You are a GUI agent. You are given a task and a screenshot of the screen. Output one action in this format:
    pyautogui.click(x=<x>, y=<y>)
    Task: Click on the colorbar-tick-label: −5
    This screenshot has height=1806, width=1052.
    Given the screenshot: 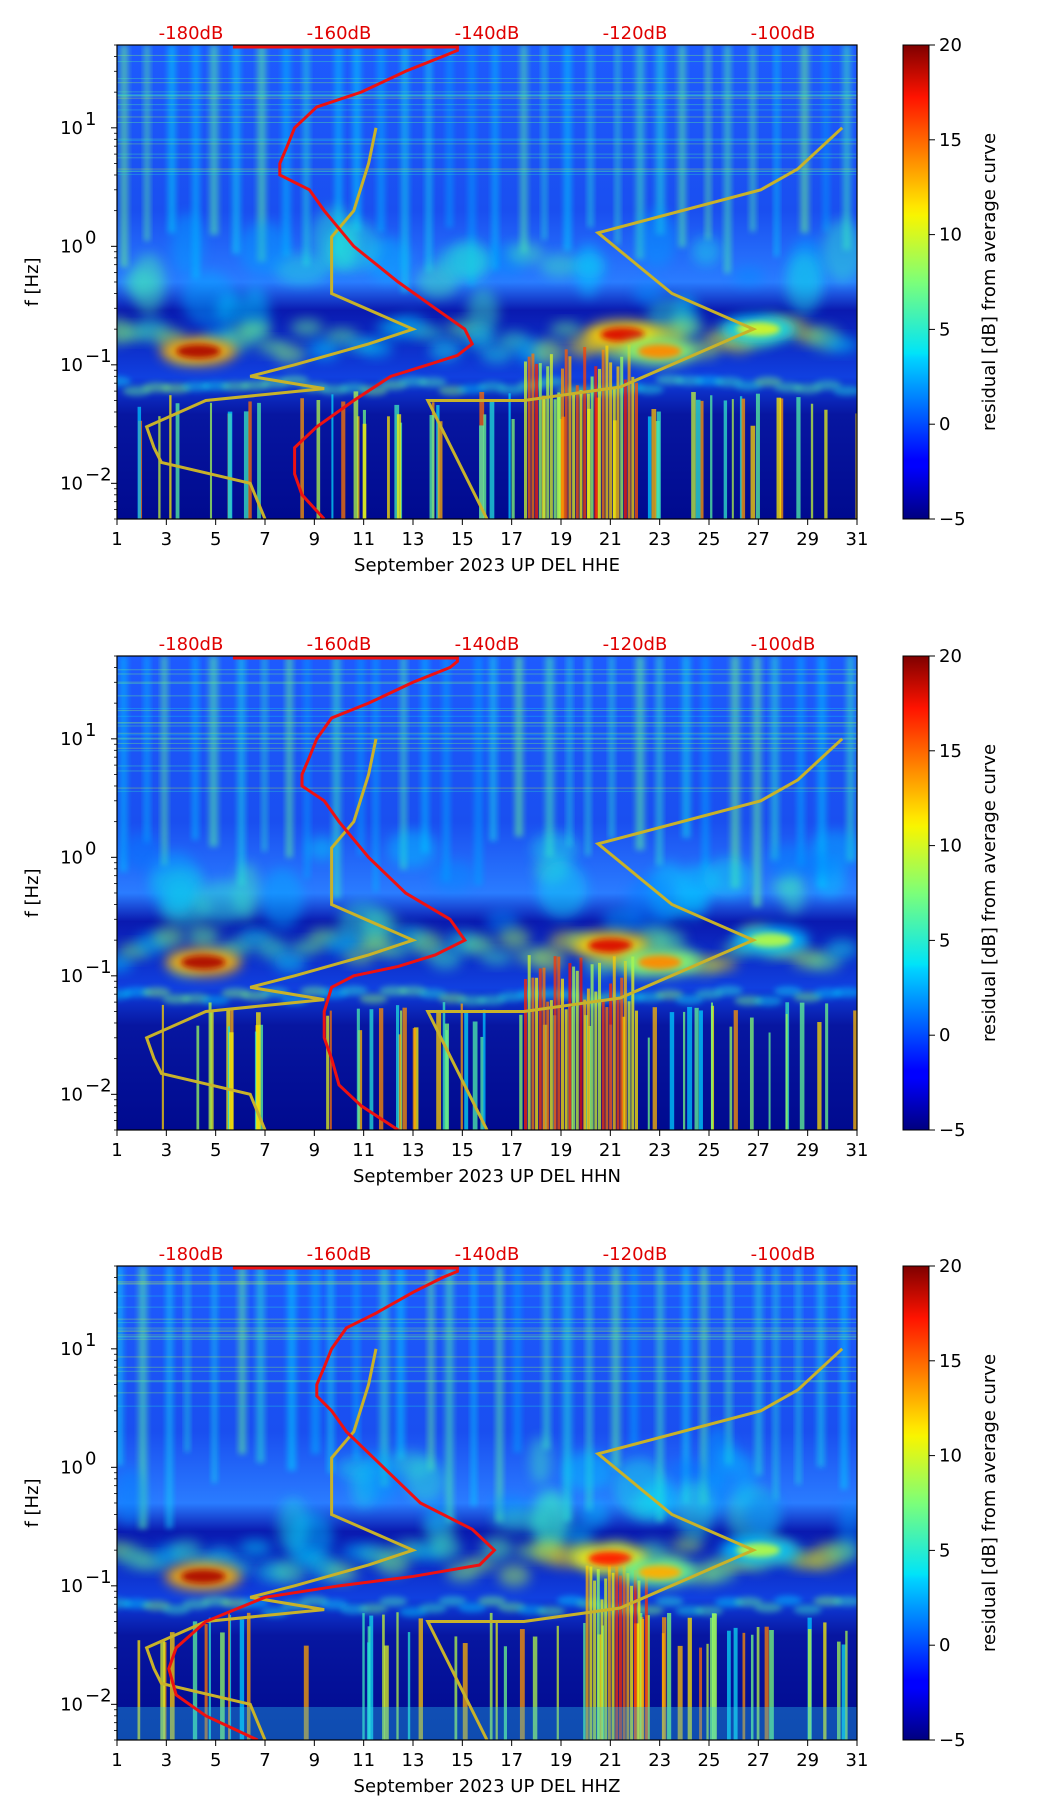 What is the action you would take?
    pyautogui.click(x=952, y=1130)
    